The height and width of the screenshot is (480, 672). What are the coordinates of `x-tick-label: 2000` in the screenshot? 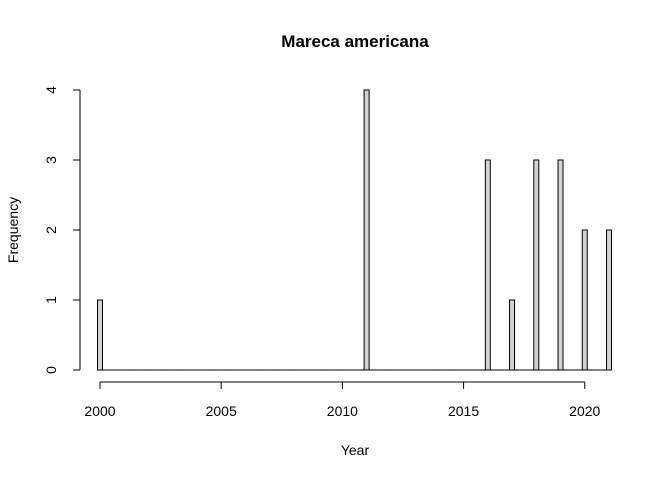 It's located at (99, 411).